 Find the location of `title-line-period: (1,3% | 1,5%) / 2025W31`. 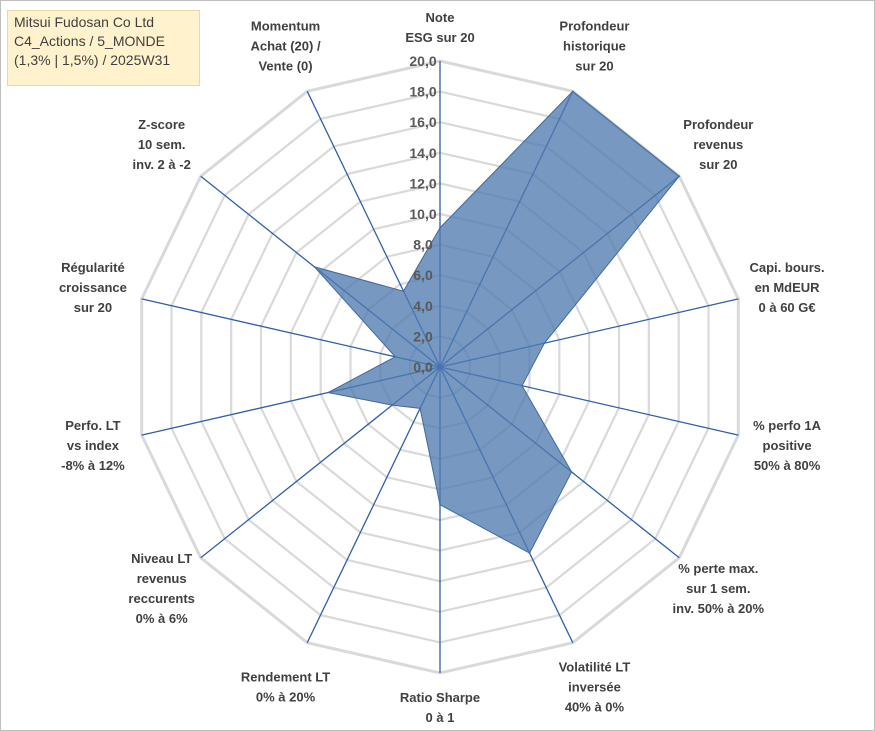

title-line-period: (1,3% | 1,5%) / 2025W31 is located at coordinates (92, 60).